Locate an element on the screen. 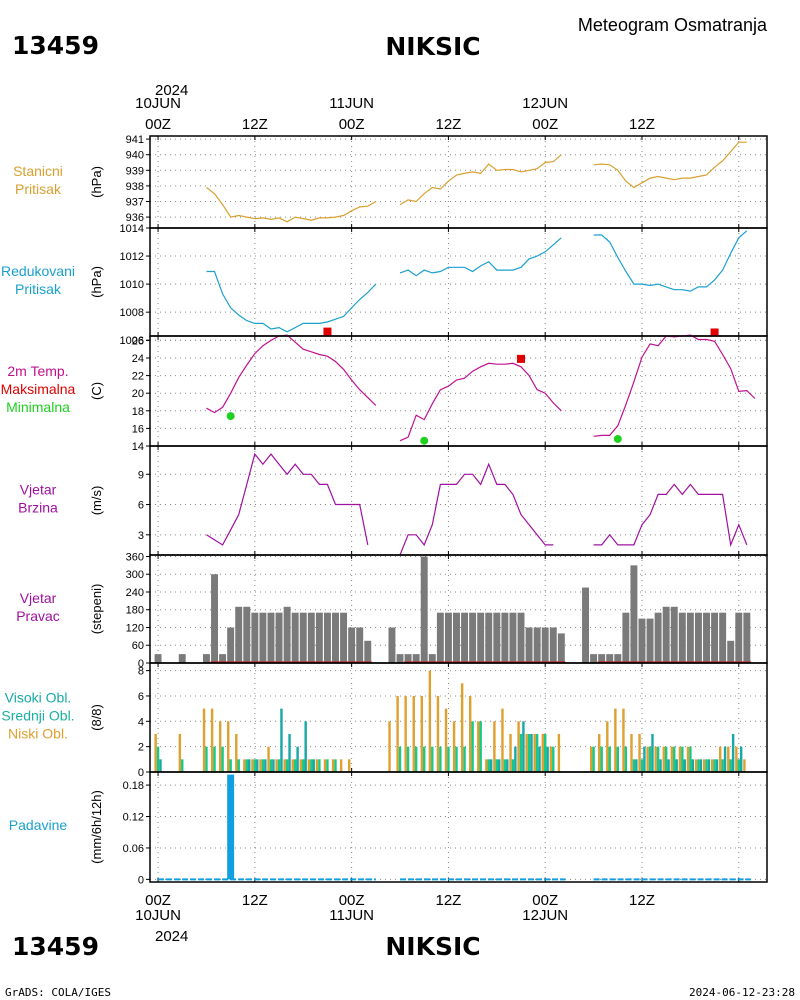 The height and width of the screenshot is (1000, 800). panel-stanicni: 936 937 938 939 940 941 Stanicni Pritisak (hPa) is located at coordinates (390, 181).